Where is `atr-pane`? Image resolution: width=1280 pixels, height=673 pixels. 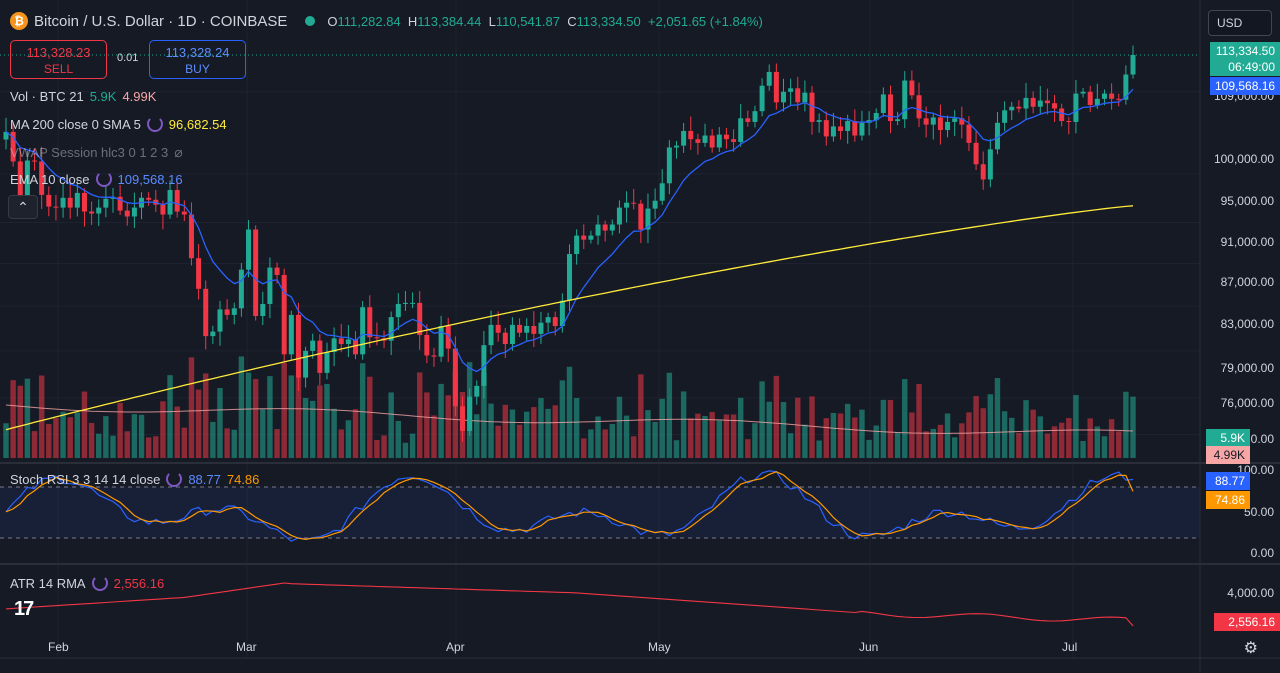
atr-pane is located at coordinates (569, 604).